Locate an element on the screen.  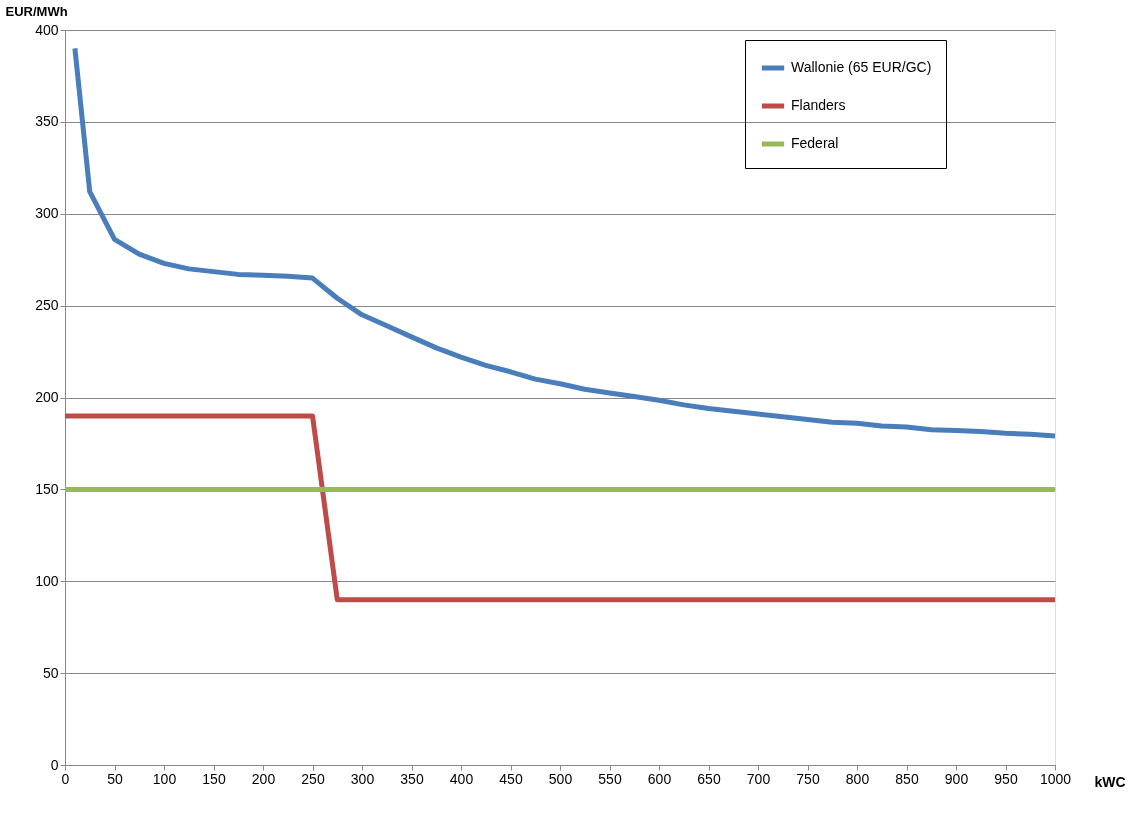
y-tick-label: 300 is located at coordinates (47, 213).